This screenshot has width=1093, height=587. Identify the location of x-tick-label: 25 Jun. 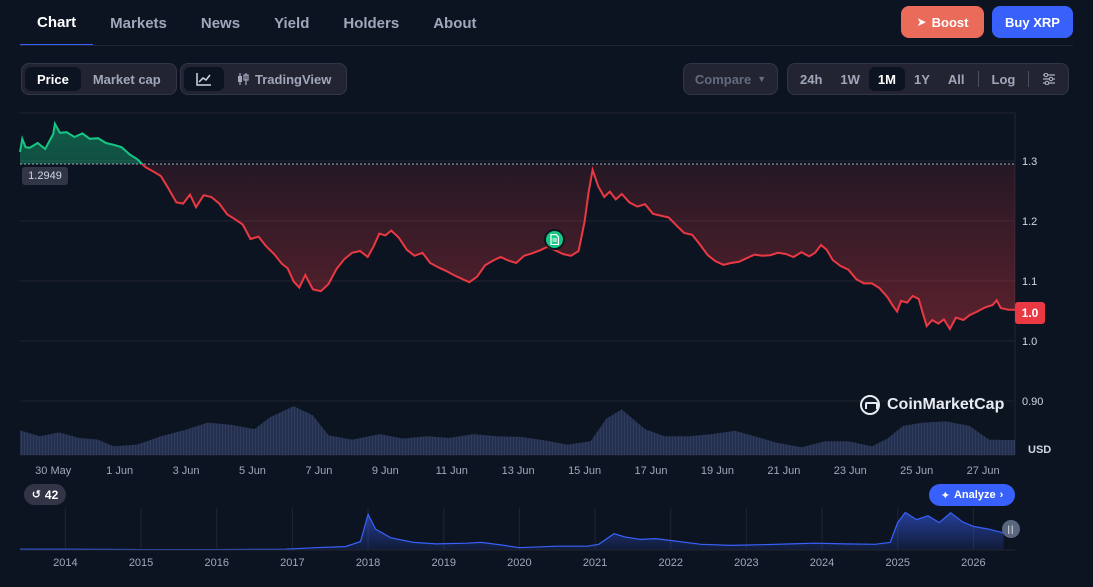
(916, 471).